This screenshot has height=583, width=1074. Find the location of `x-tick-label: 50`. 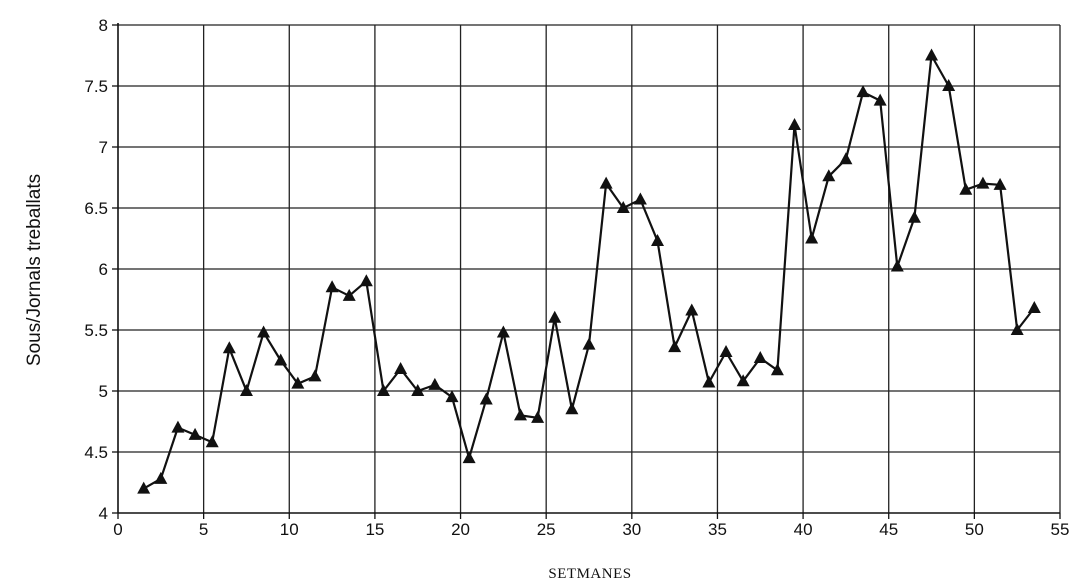

x-tick-label: 50 is located at coordinates (974, 529).